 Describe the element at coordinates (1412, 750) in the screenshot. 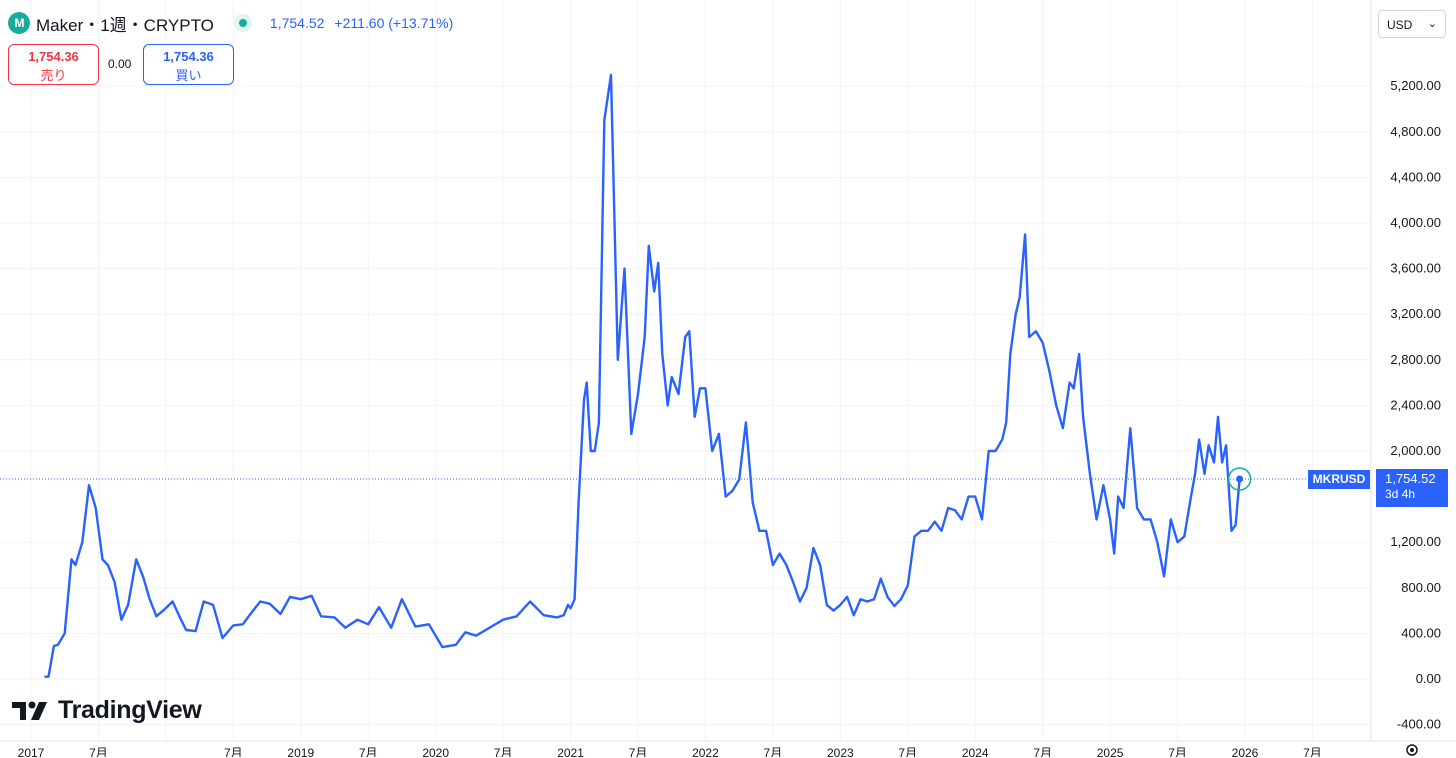

I see `settings-gear-icon` at that location.